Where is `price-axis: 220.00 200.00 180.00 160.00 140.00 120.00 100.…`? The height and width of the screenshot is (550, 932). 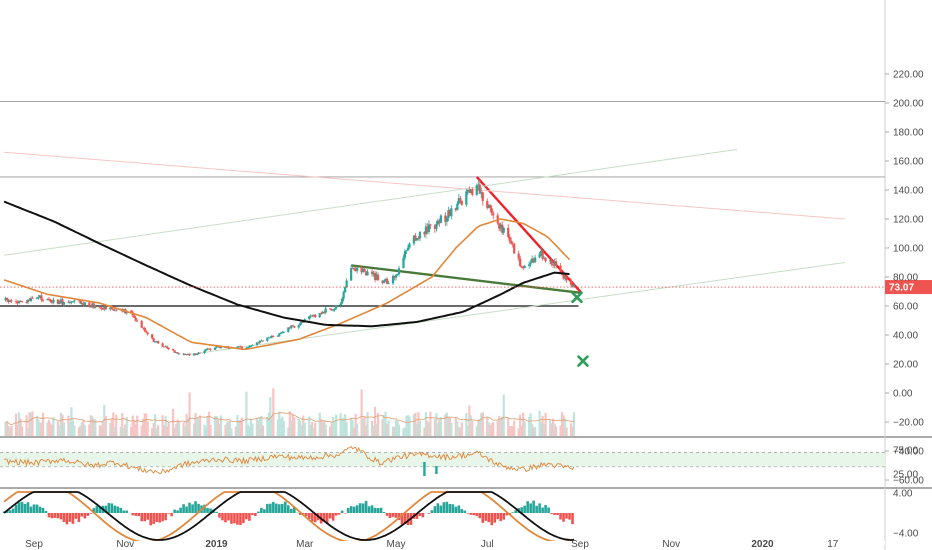 price-axis: 220.00 200.00 180.00 160.00 140.00 120.00 100.… is located at coordinates (904, 305).